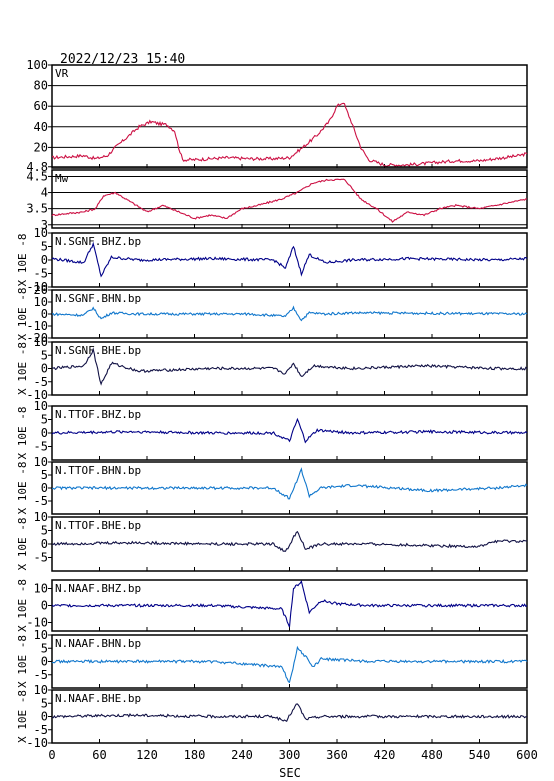 The width and height of the screenshot is (554, 781). Describe the element at coordinates (44, 193) in the screenshot. I see `y-tick-label: 4` at that location.